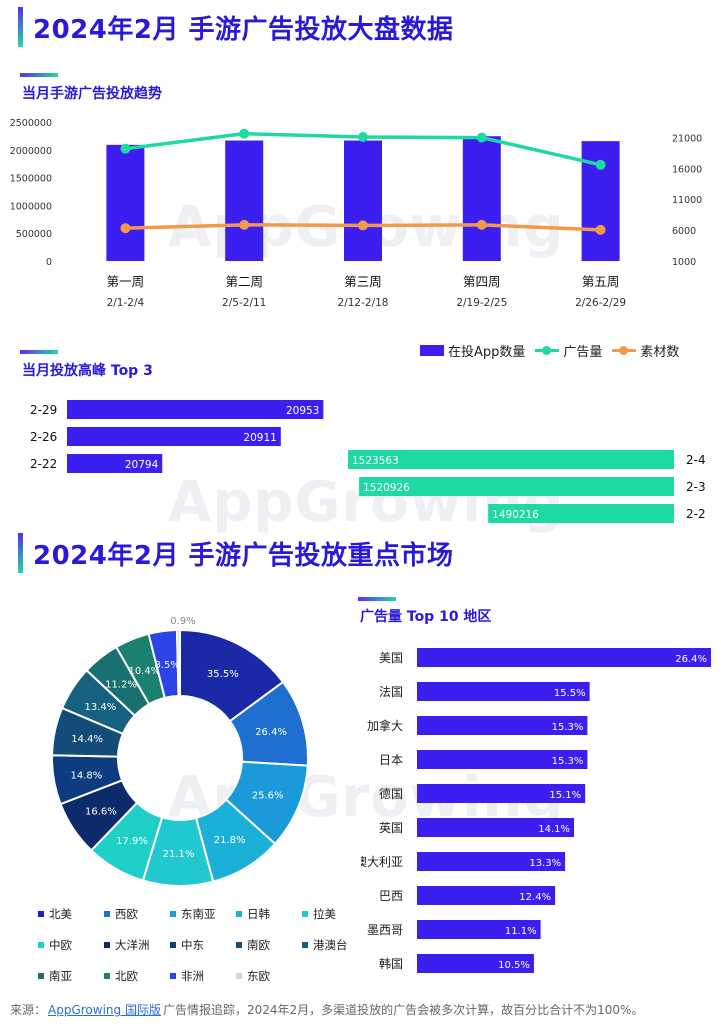 Image resolution: width=721 pixels, height=1024 pixels. I want to click on peak-date-label: 2-22, so click(43, 464).